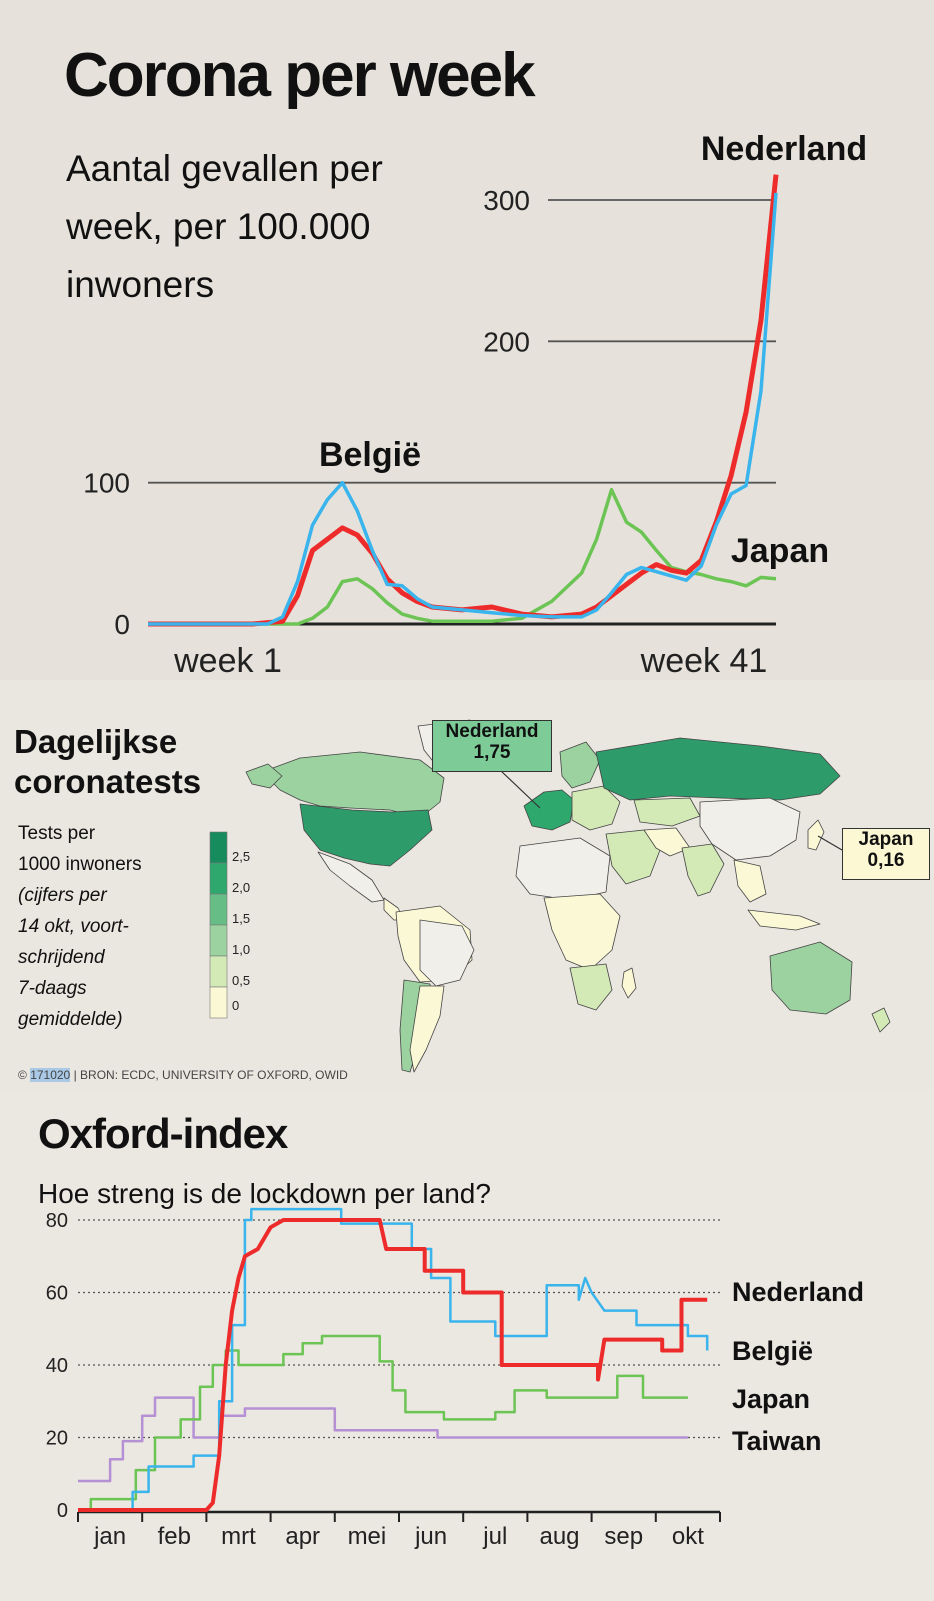 Image resolution: width=934 pixels, height=1601 pixels. I want to click on country-shape-eastern-europe, so click(596, 808).